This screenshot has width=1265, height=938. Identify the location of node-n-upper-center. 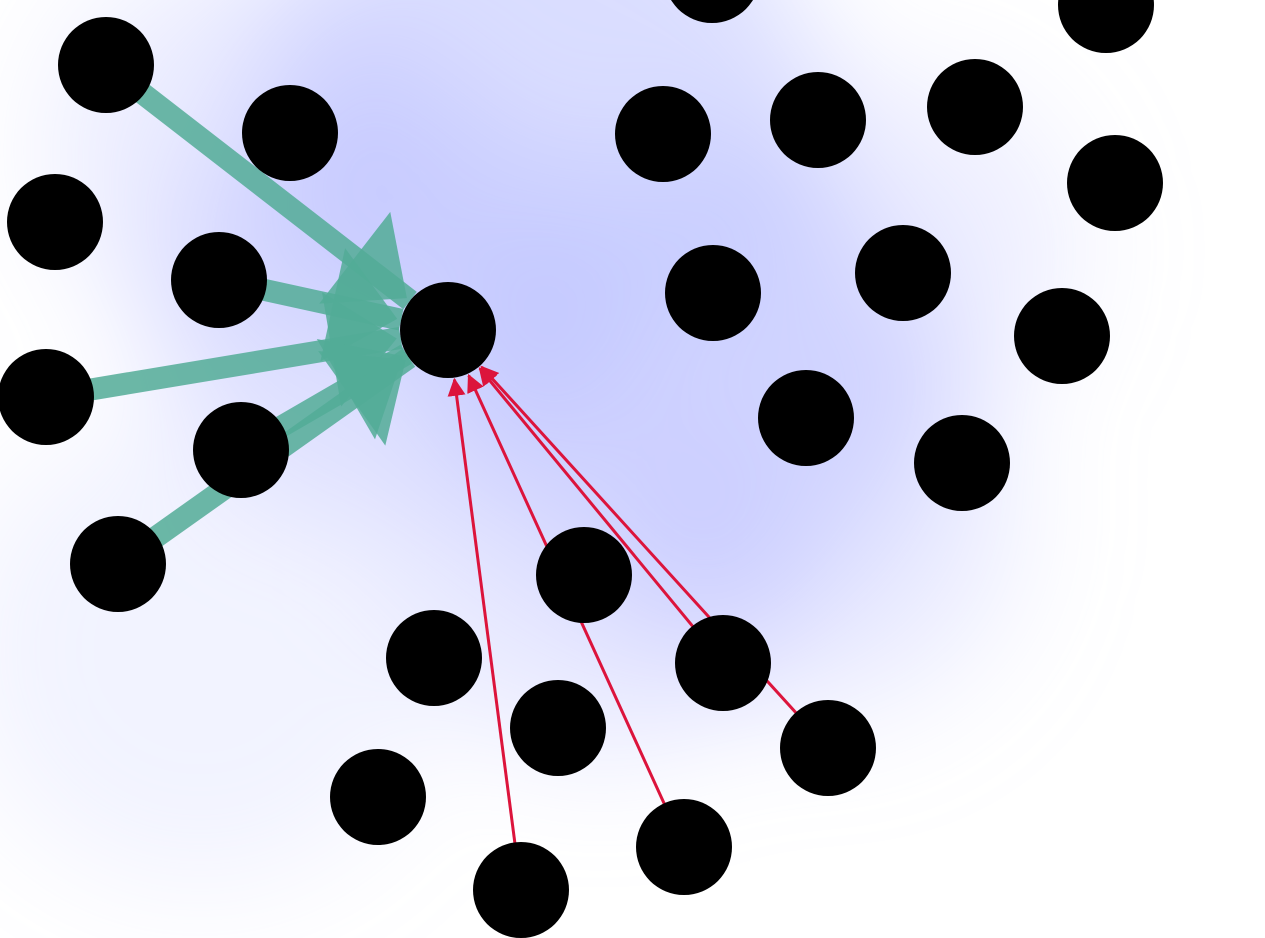
(663, 134).